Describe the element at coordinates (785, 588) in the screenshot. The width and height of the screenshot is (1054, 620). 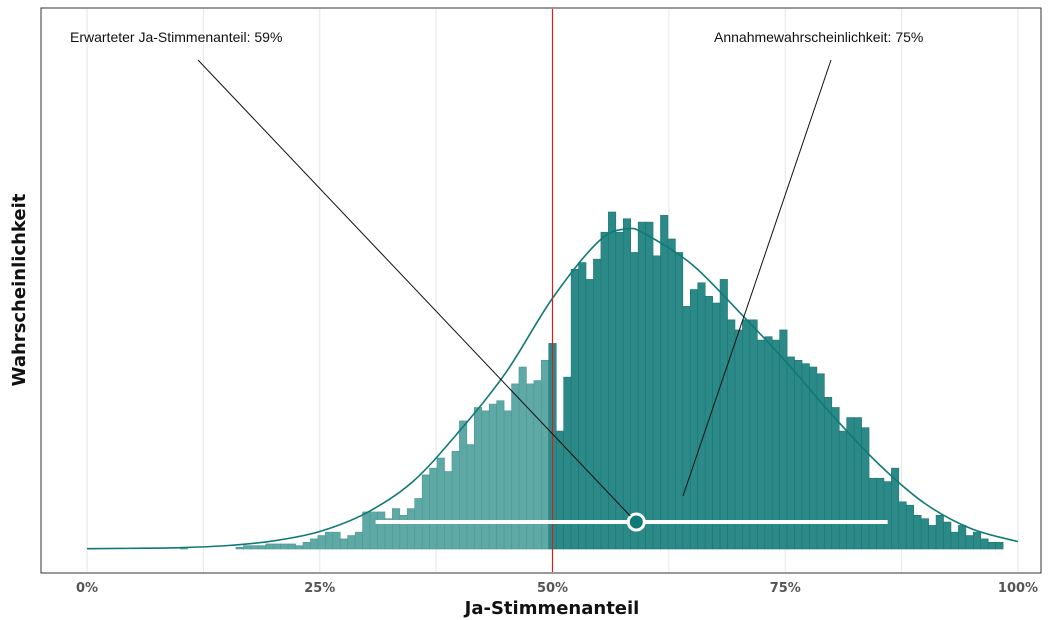
I see `x-tick-label: 75%` at that location.